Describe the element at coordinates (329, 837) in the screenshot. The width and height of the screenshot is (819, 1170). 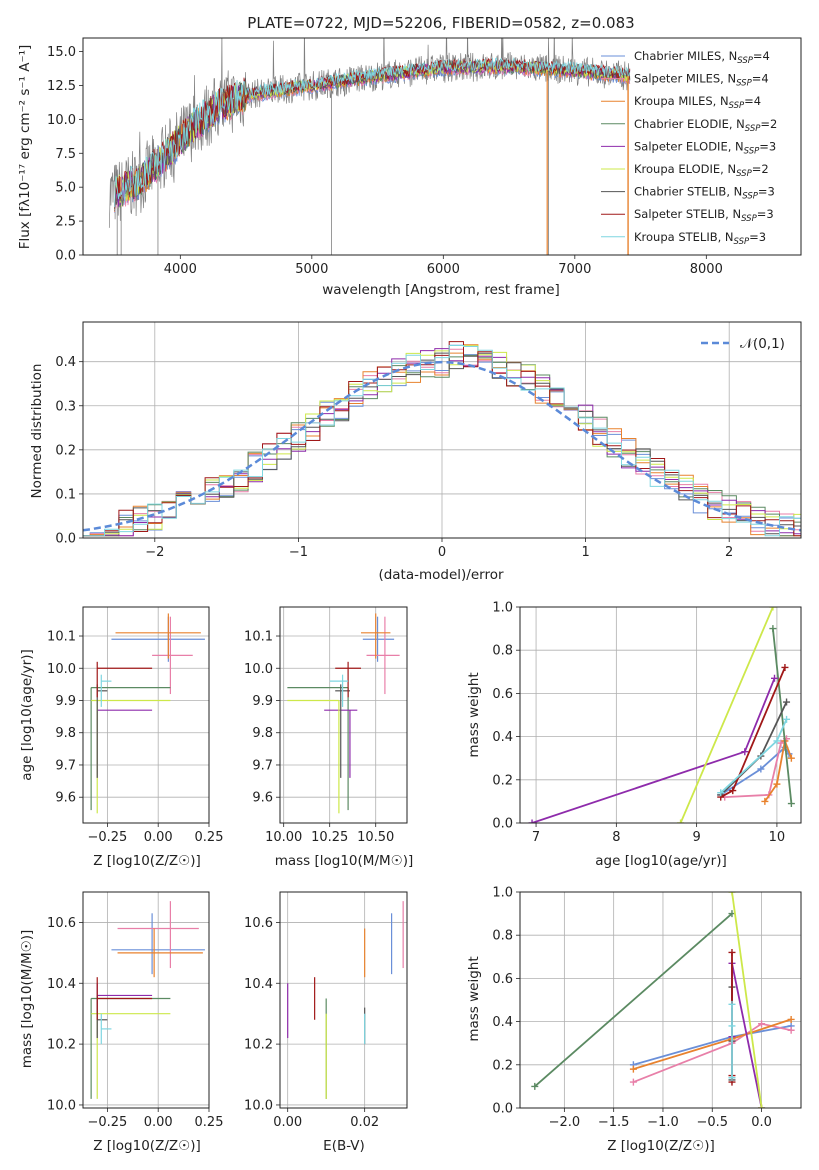
I see `x-tick-label: 10.25` at that location.